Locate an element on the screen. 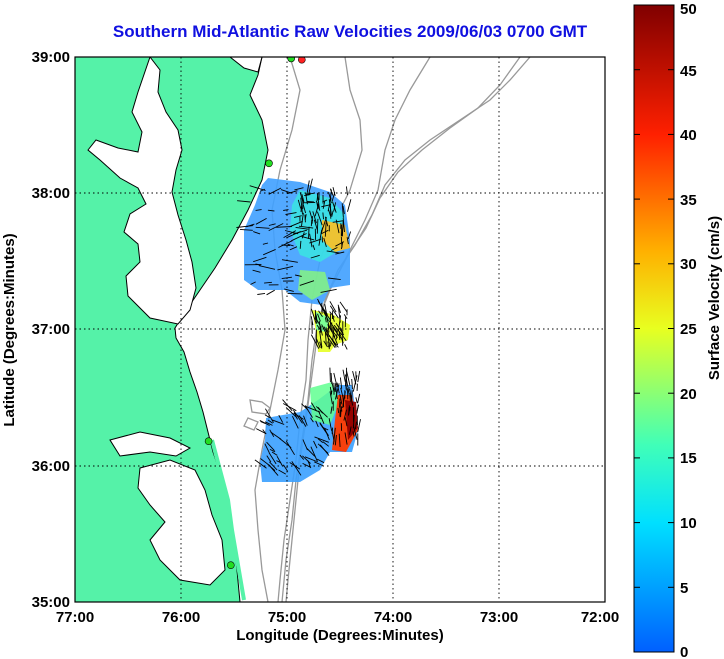  chesapeake-bay is located at coordinates (142, 191).